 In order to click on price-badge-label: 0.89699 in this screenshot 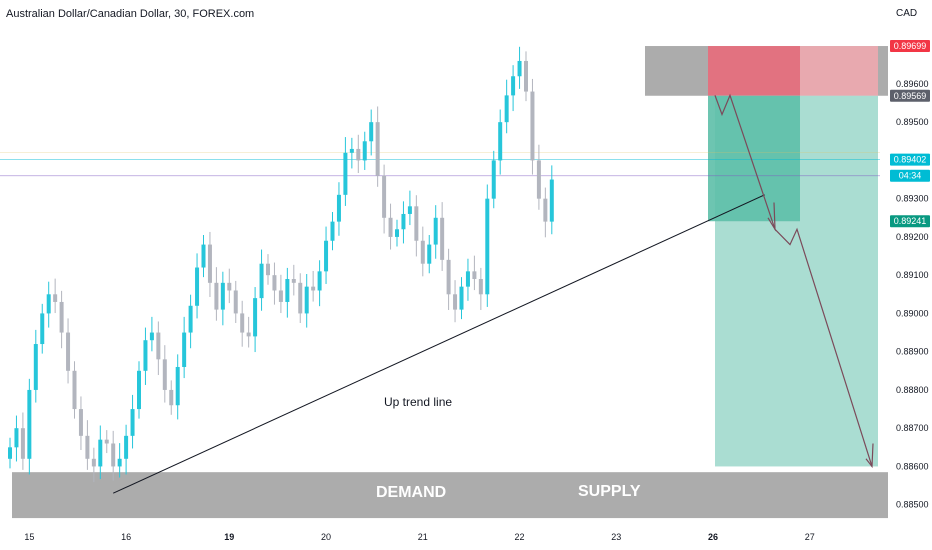, I will do `click(910, 46)`.